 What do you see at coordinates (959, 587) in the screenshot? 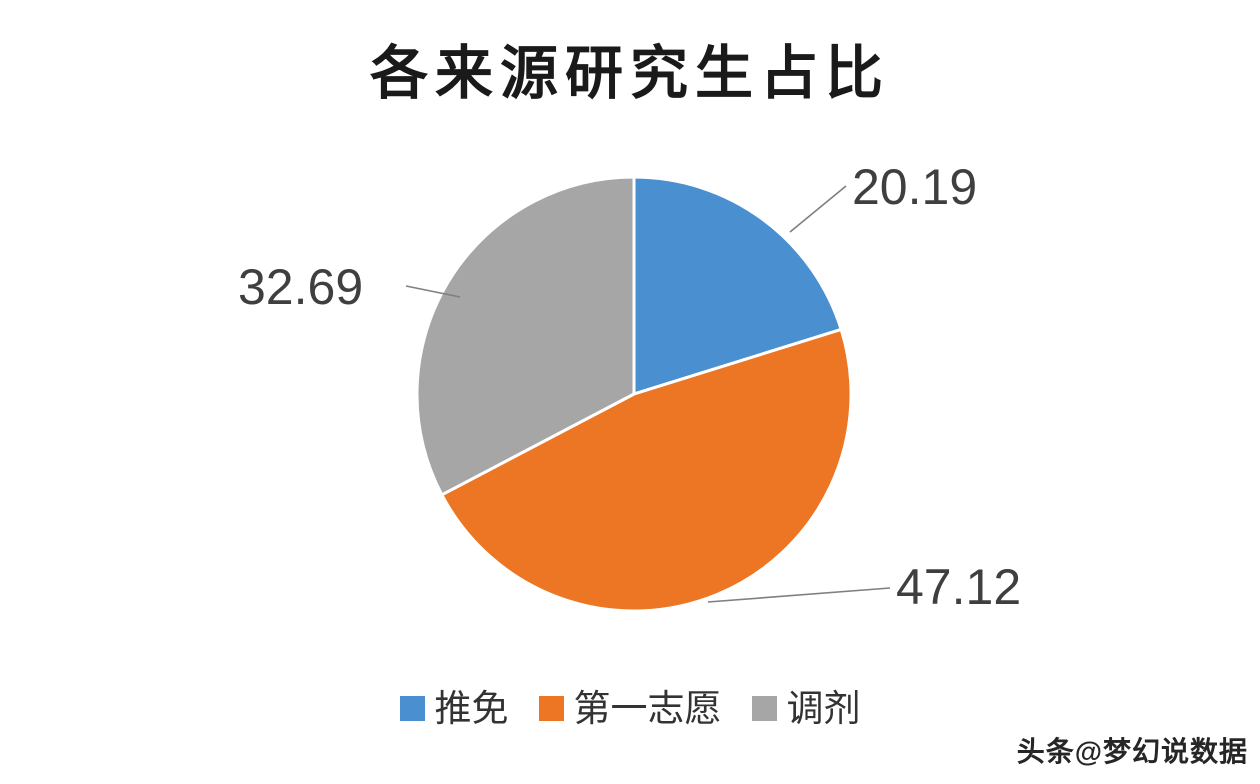
I see `data-label-diyizhiyuan: 47.12` at bounding box center [959, 587].